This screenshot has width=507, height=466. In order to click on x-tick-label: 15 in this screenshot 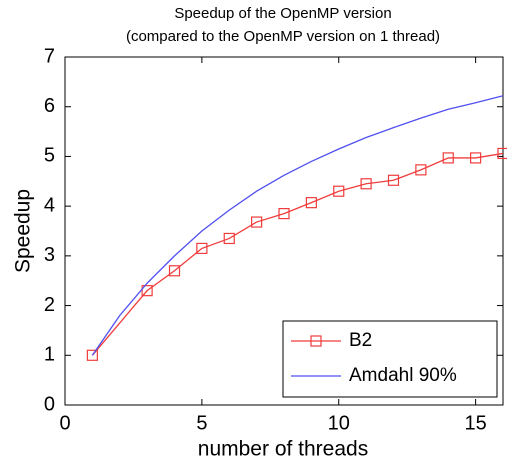, I will do `click(476, 423)`.